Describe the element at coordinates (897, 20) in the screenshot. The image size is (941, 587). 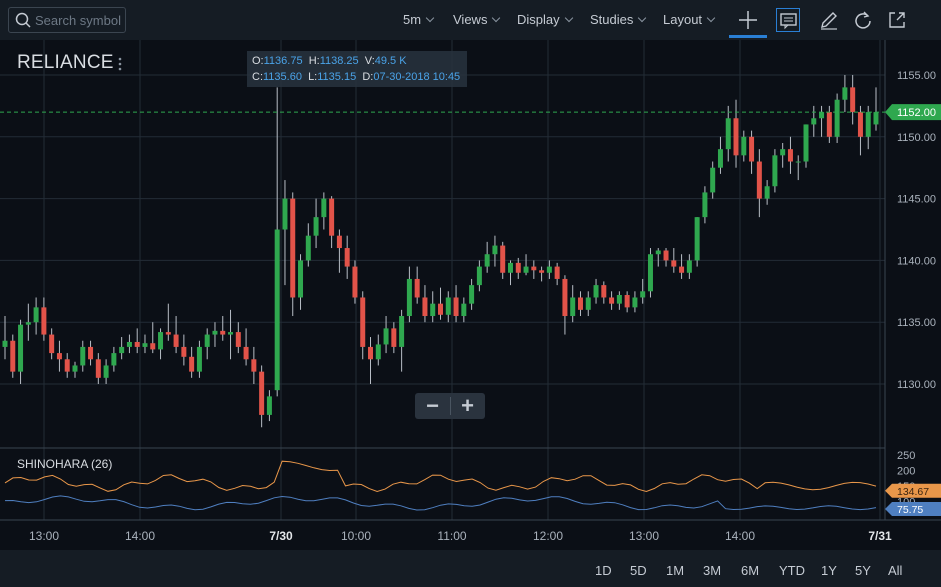
I see `share-icon` at that location.